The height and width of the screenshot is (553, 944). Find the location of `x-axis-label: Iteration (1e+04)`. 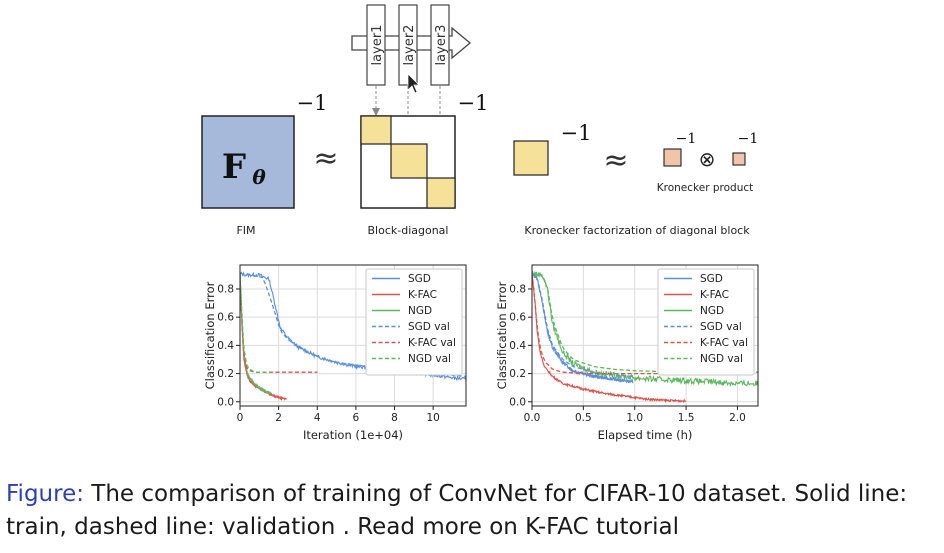

x-axis-label: Iteration (1e+04) is located at coordinates (353, 435).